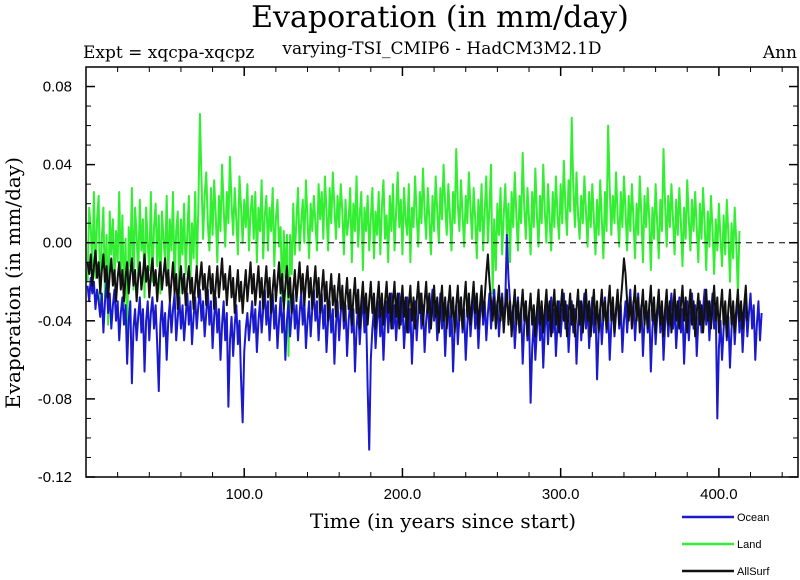  Describe the element at coordinates (55, 321) in the screenshot. I see `y-tick-label: -0.04` at that location.